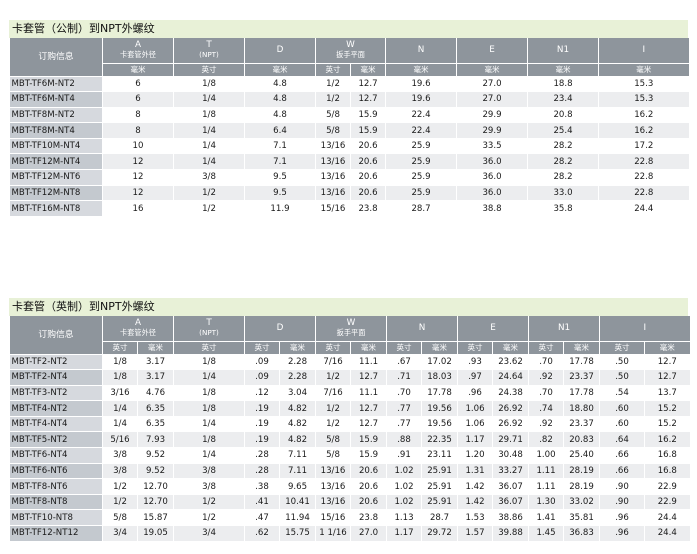 The height and width of the screenshot is (554, 697). I want to click on value-cell: .97, so click(475, 377).